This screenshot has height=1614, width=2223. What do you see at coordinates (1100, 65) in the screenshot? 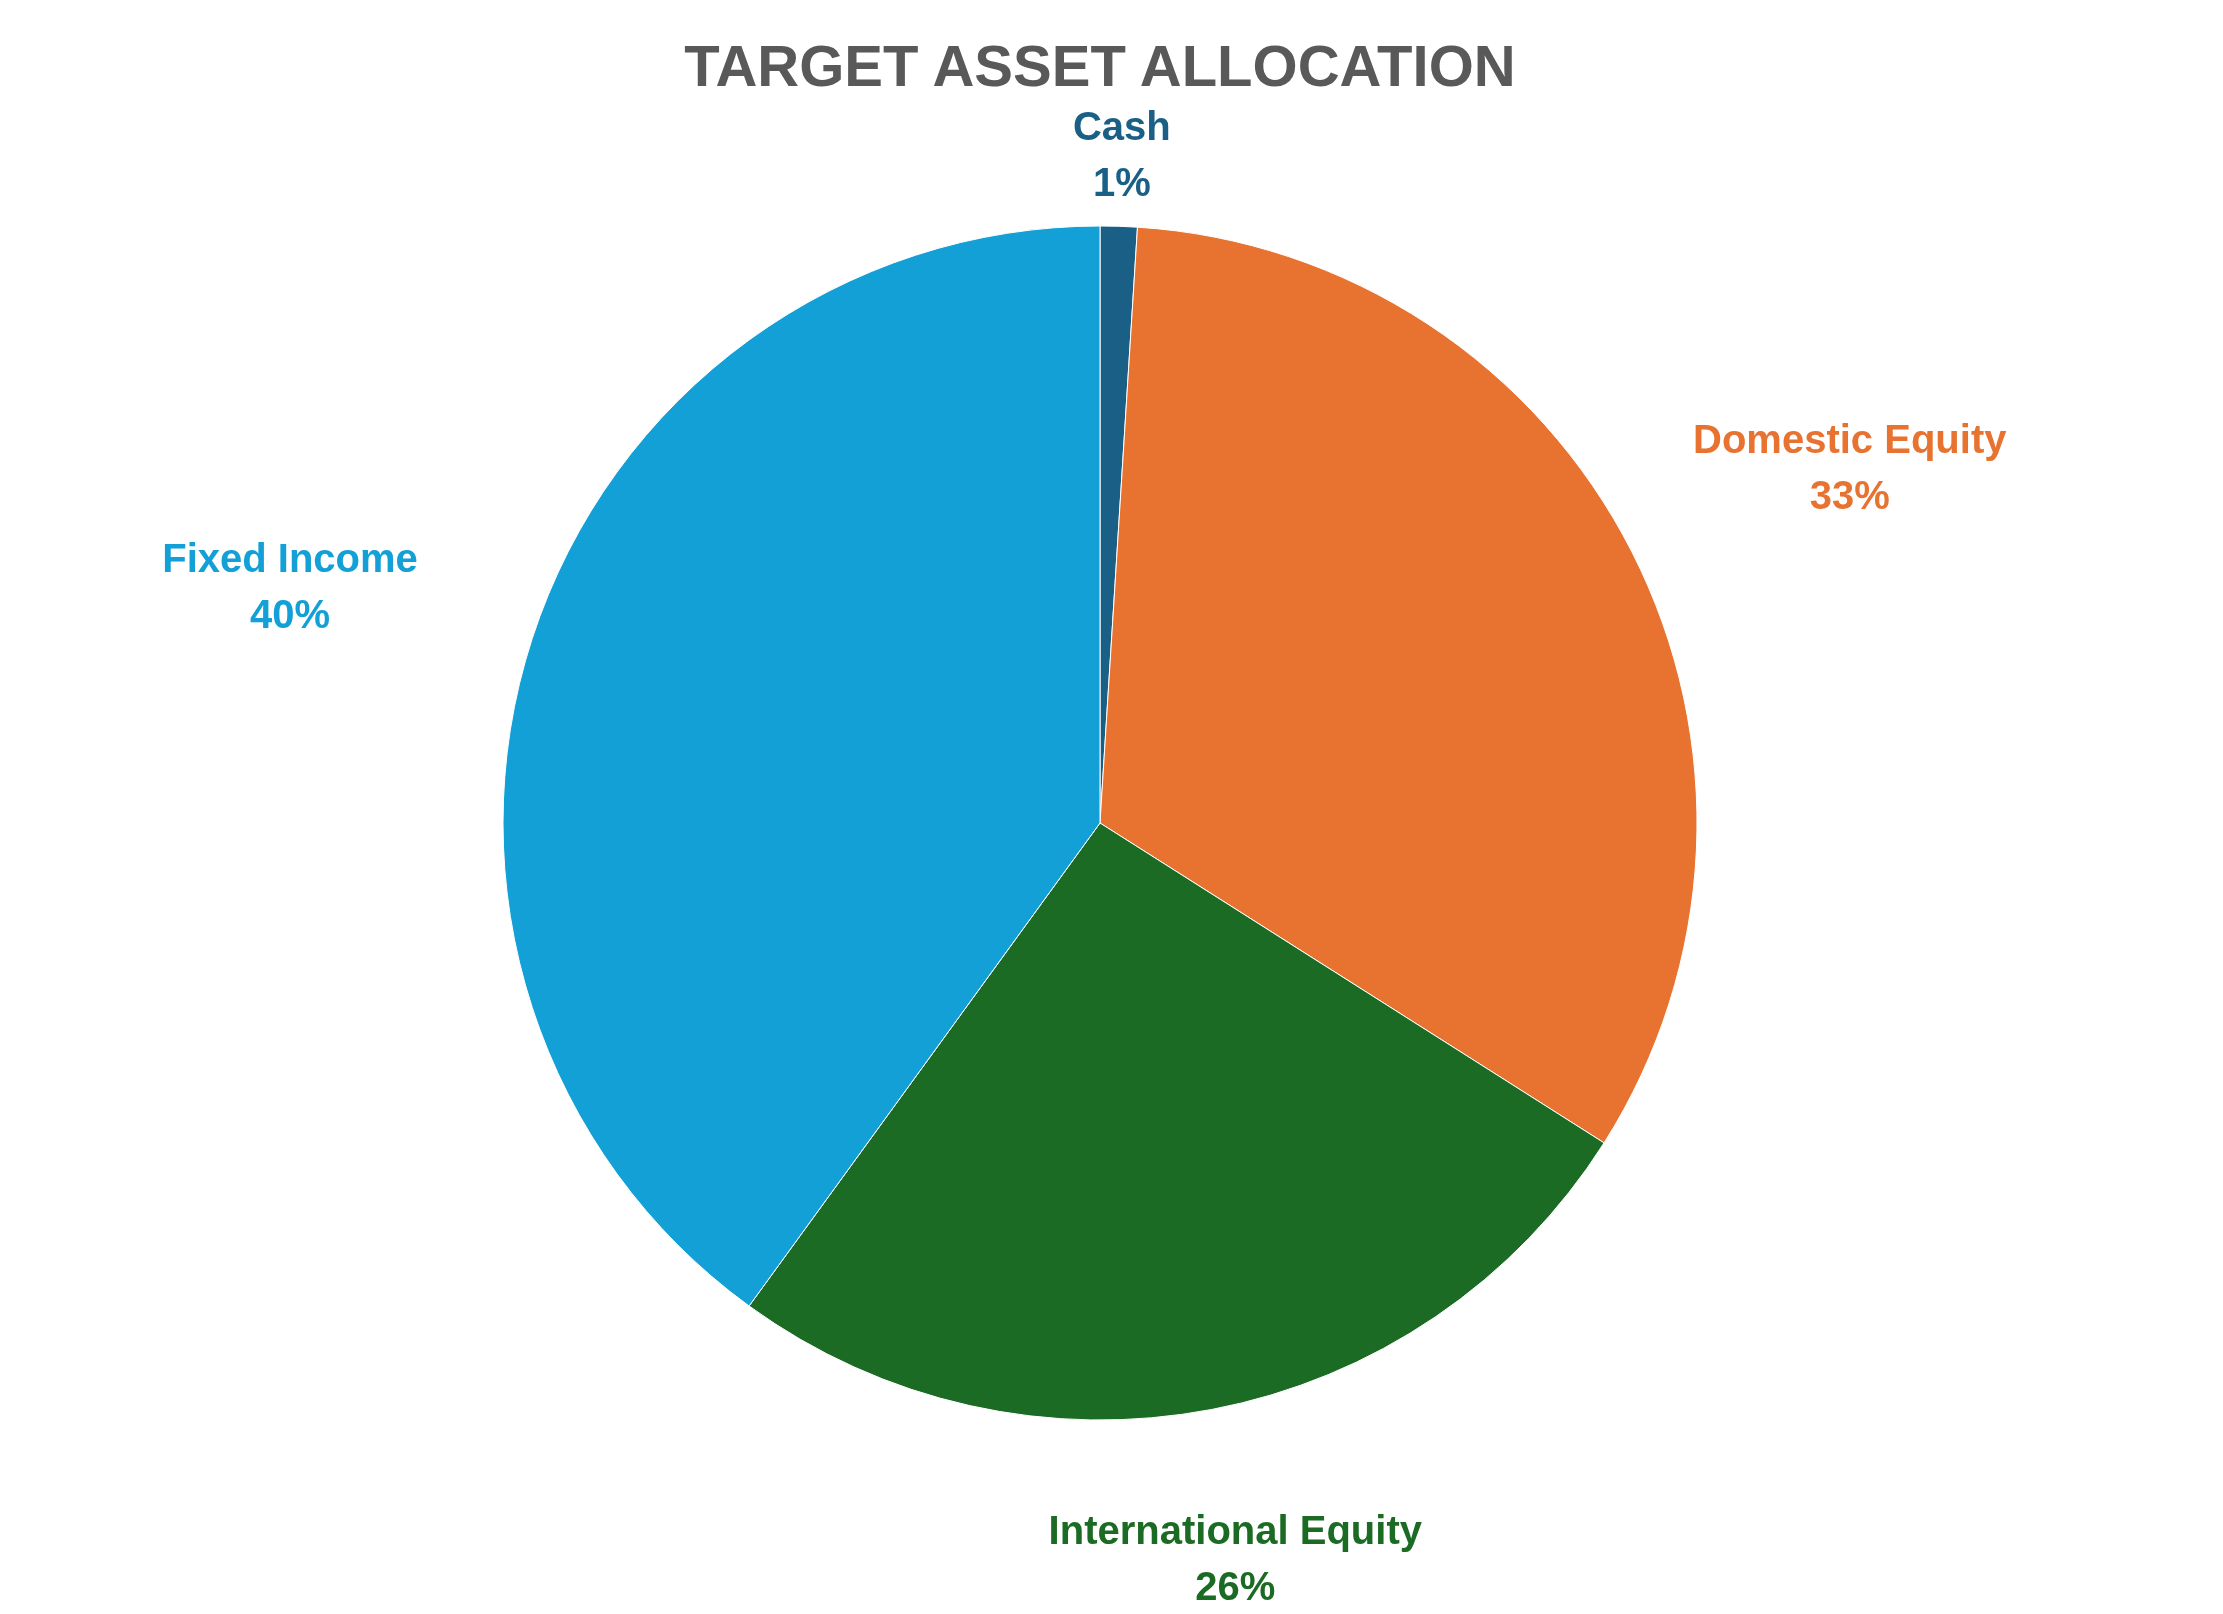
I see `chart-title: TARGET ASSET ALLOCATION` at bounding box center [1100, 65].